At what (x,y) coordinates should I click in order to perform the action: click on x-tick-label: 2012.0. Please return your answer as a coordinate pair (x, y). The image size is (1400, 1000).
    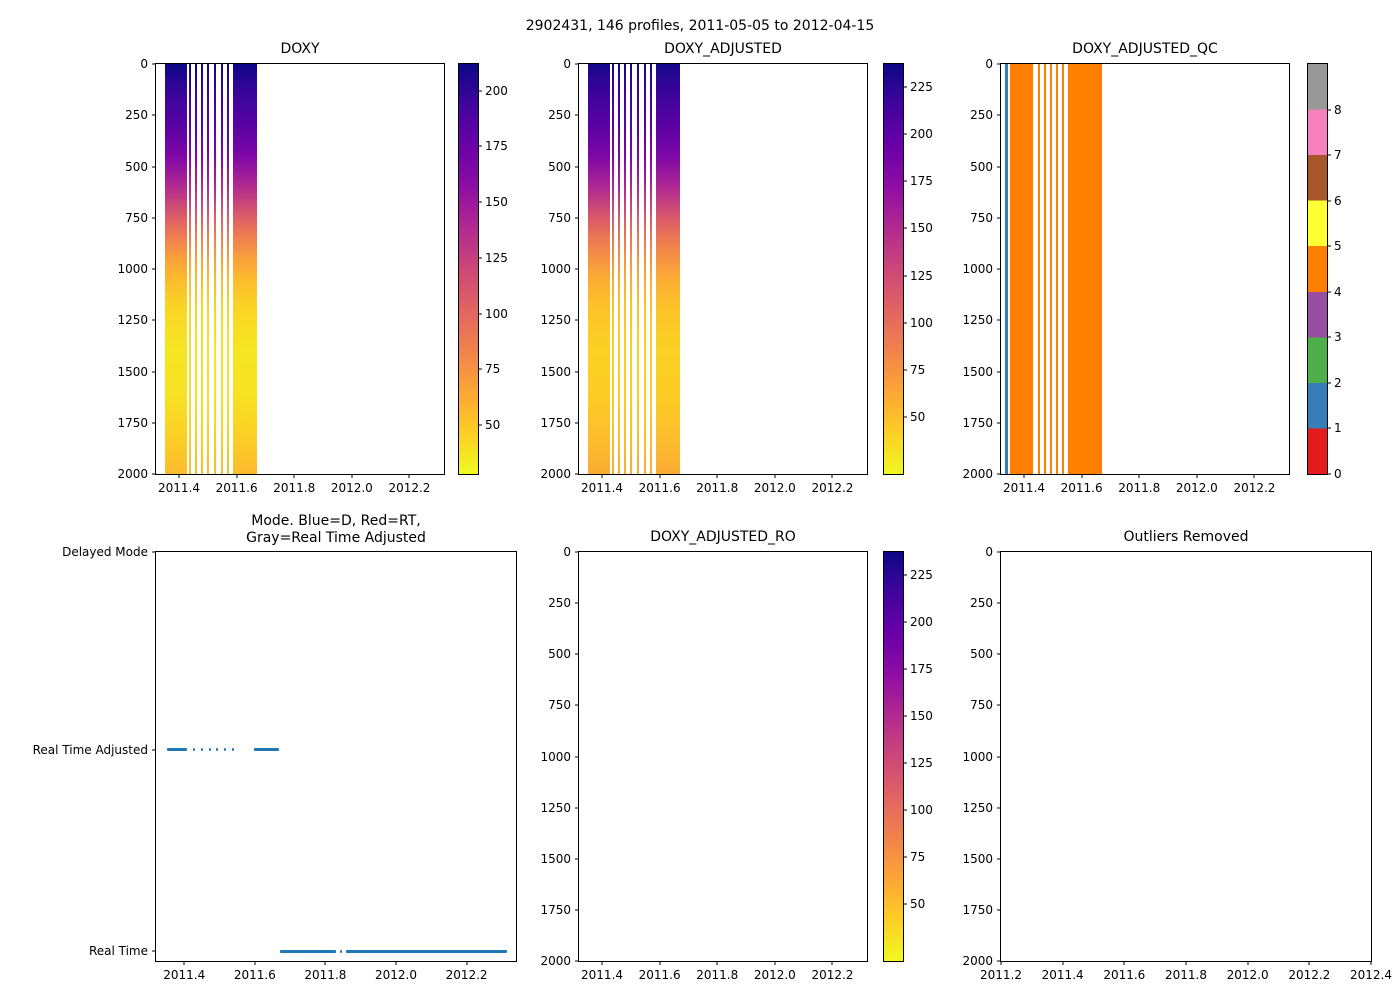
    Looking at the image, I should click on (396, 975).